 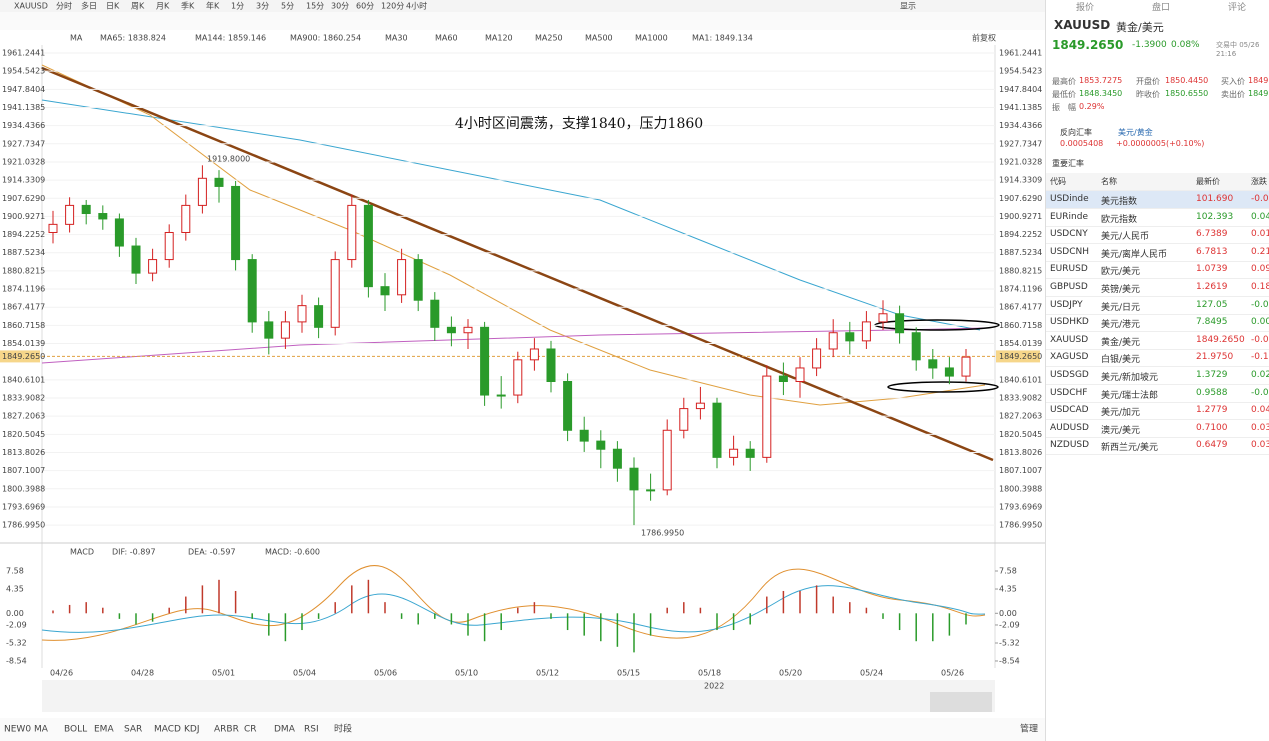 I want to click on rate-row: USDHKD 美元/港元 7.8495 0.00, so click(x=1157, y=323).